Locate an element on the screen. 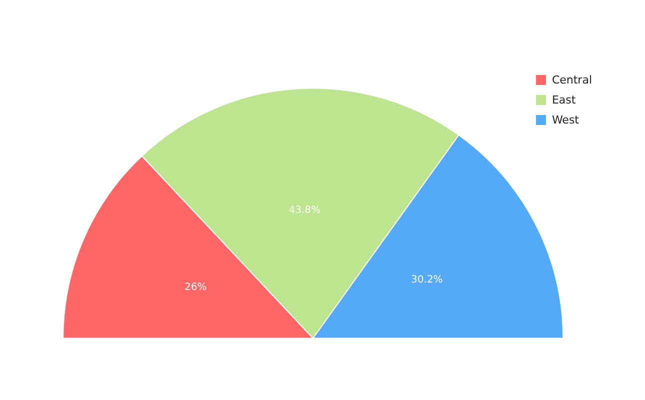 The image size is (645, 400). legend-label: East is located at coordinates (564, 100).